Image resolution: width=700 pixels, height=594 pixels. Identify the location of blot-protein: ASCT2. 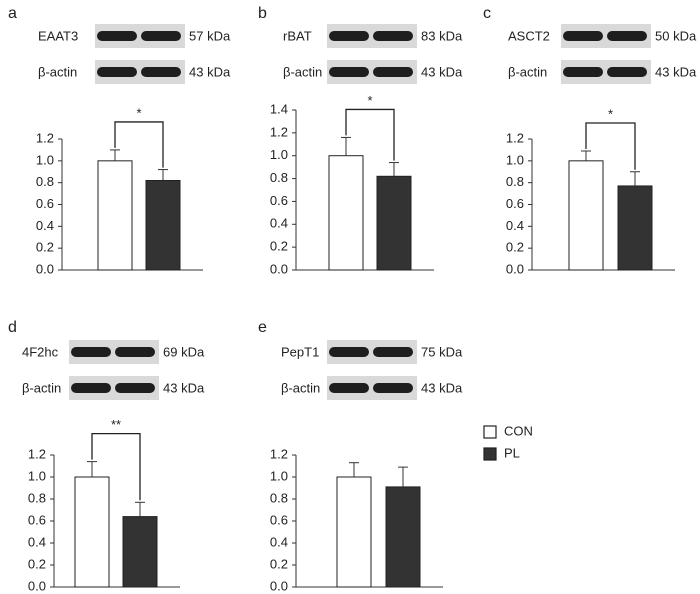
(529, 35).